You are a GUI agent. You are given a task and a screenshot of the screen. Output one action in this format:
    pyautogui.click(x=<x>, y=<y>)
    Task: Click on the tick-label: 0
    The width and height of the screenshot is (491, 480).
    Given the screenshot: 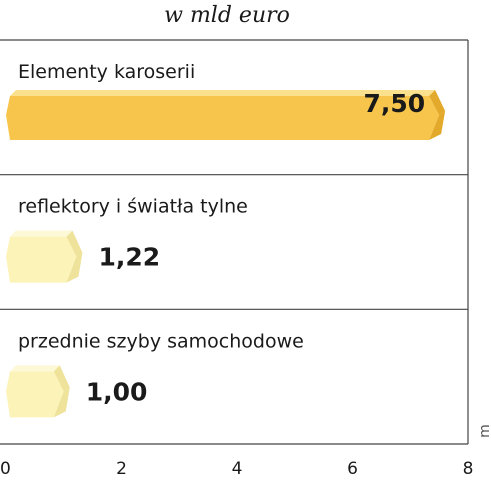 What is the action you would take?
    pyautogui.click(x=5, y=469)
    